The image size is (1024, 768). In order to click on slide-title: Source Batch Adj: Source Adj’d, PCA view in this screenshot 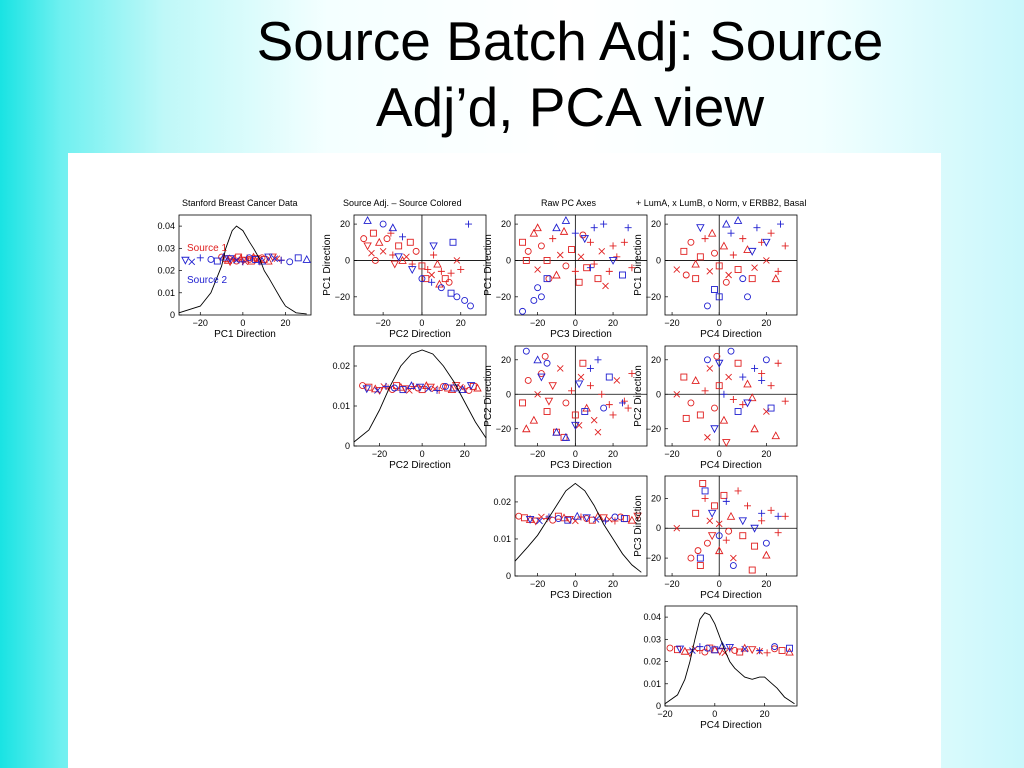, I will do `click(570, 74)`.